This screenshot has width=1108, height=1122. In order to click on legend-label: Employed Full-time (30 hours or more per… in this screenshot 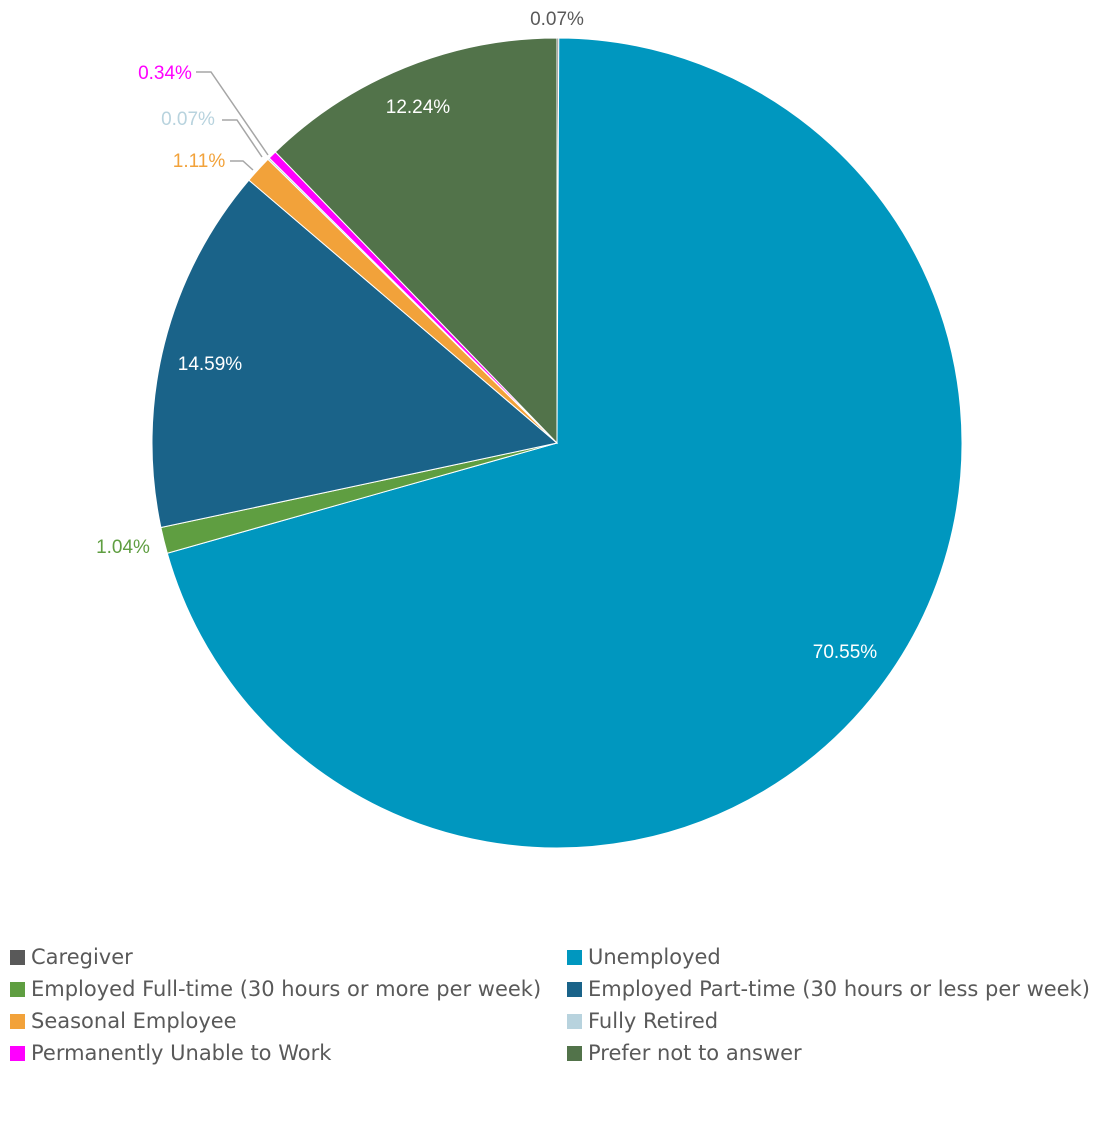, I will do `click(286, 989)`.